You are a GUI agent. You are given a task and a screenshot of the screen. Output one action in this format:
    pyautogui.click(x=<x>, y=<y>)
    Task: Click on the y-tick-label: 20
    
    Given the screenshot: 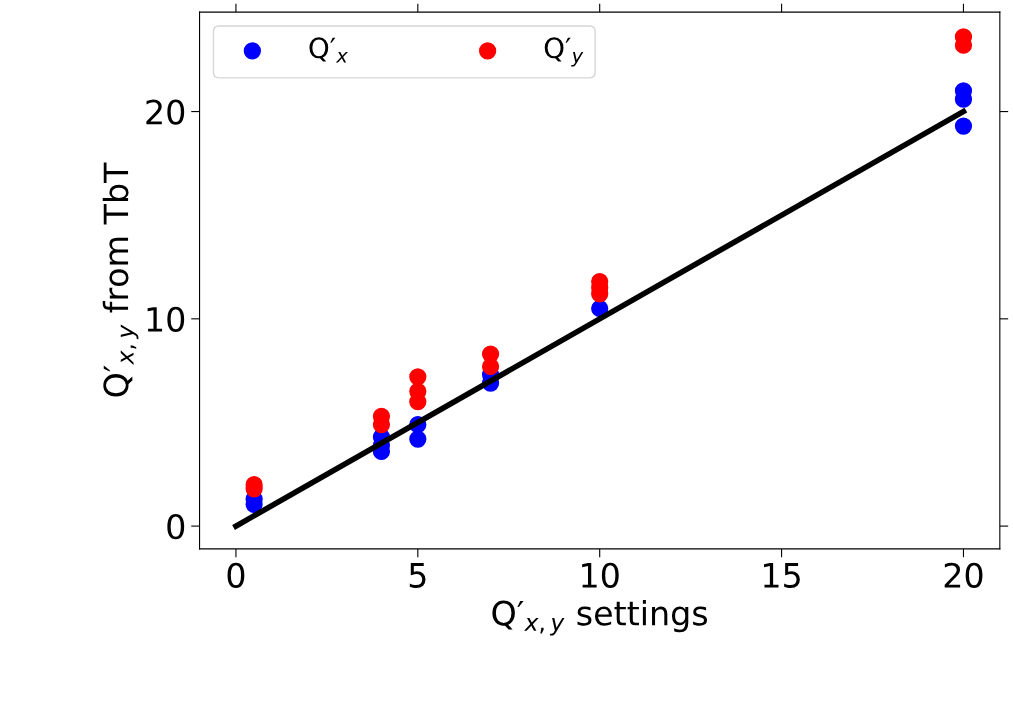 What is the action you would take?
    pyautogui.click(x=165, y=112)
    